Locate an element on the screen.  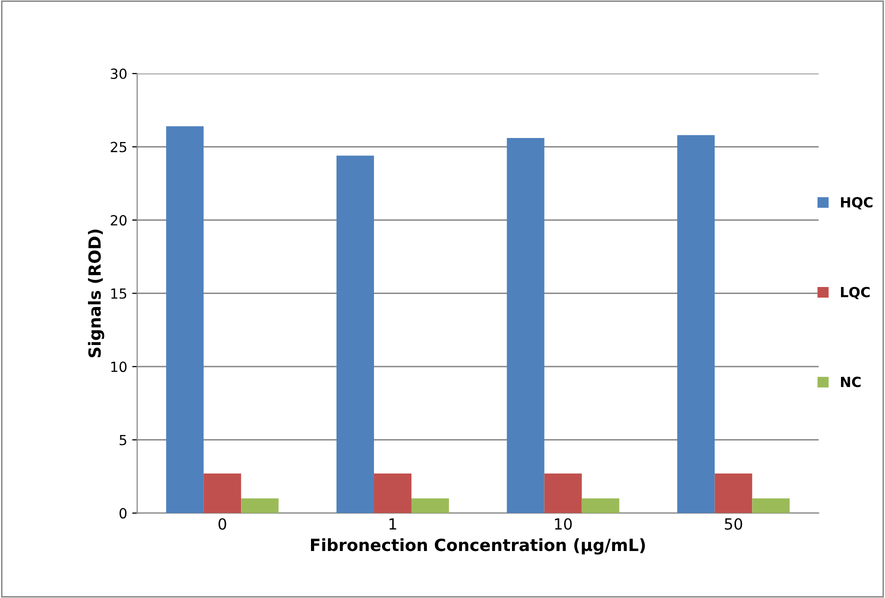
legend-label: HQC is located at coordinates (856, 203).